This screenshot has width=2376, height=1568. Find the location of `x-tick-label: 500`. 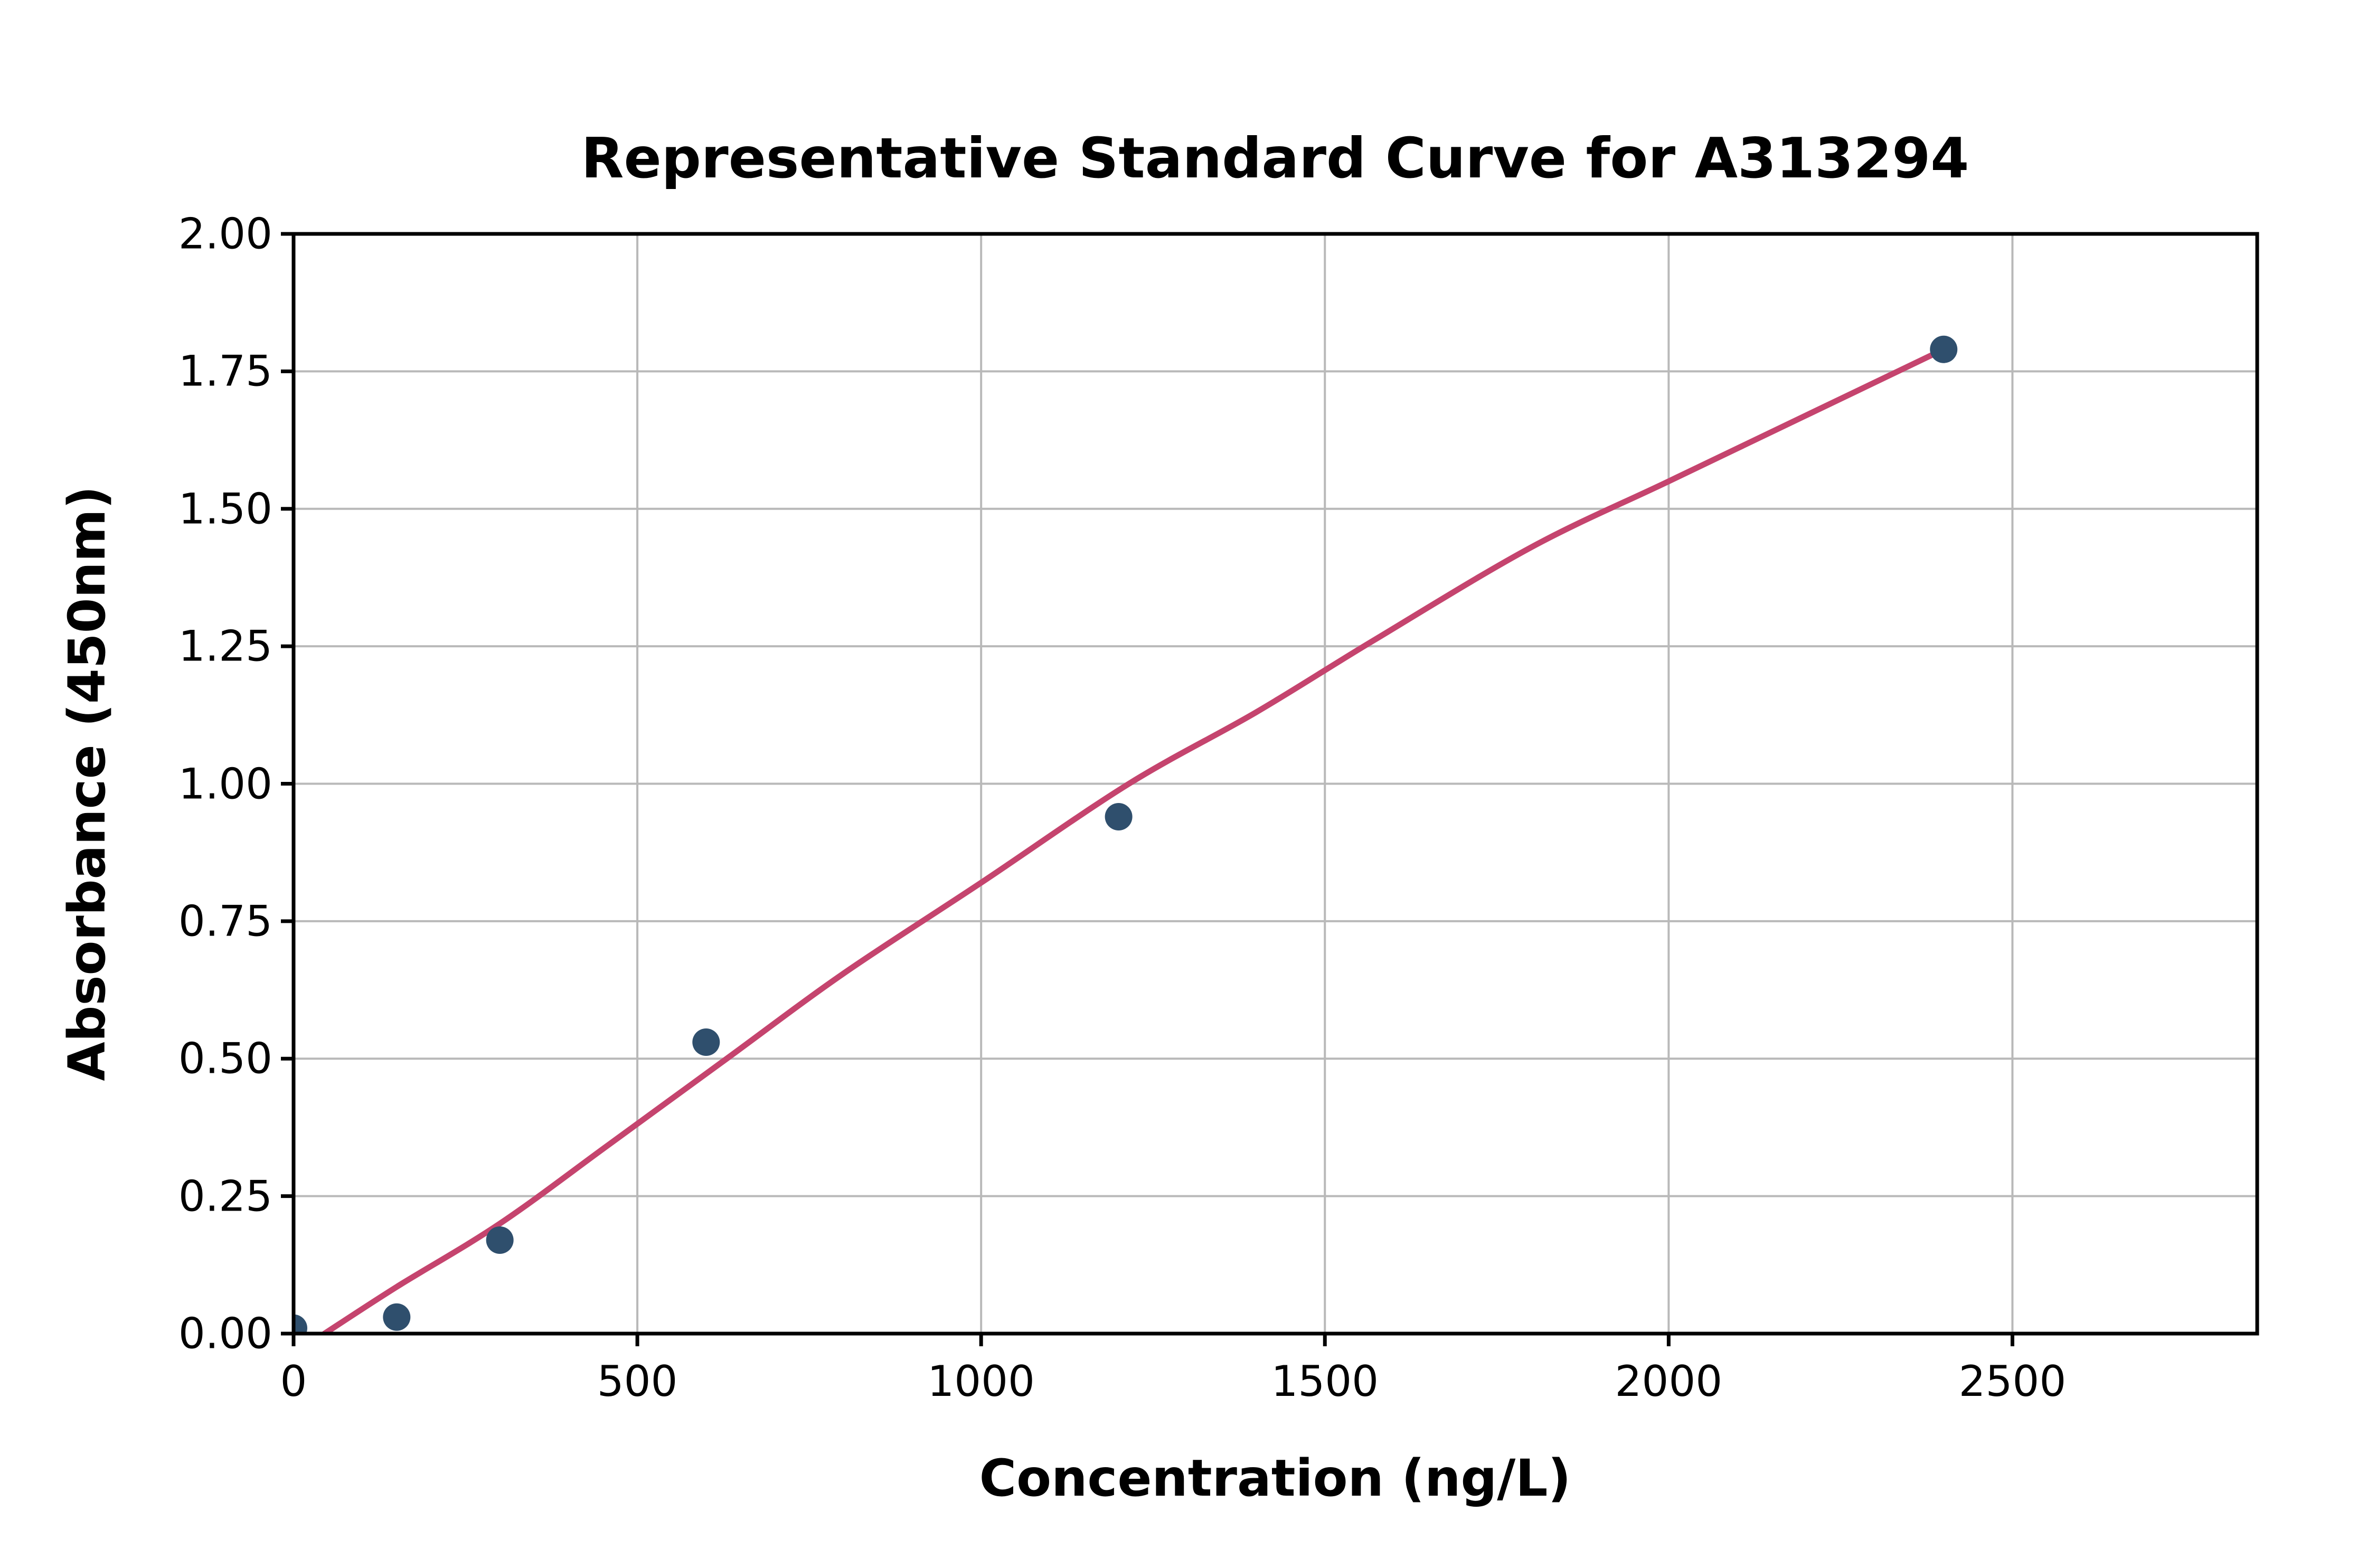

x-tick-label: 500 is located at coordinates (638, 1382).